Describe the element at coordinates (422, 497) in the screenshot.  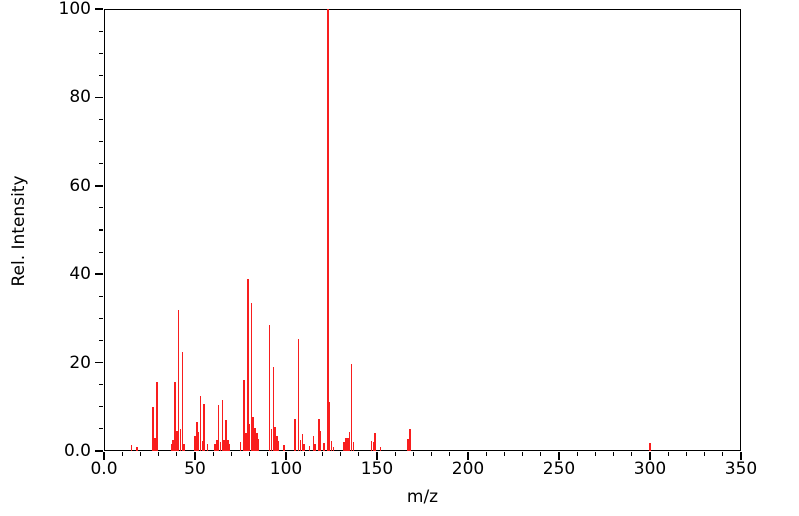
I see `x-axis-title: m/z` at that location.